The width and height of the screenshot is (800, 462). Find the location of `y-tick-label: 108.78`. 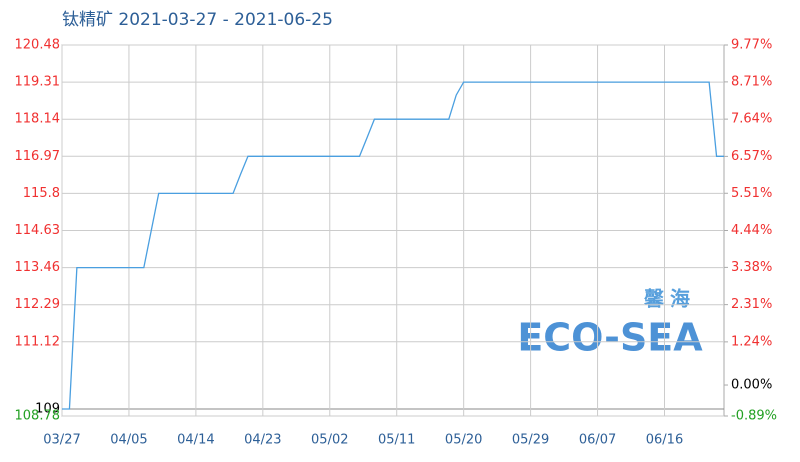

y-tick-label: 108.78 is located at coordinates (38, 416).